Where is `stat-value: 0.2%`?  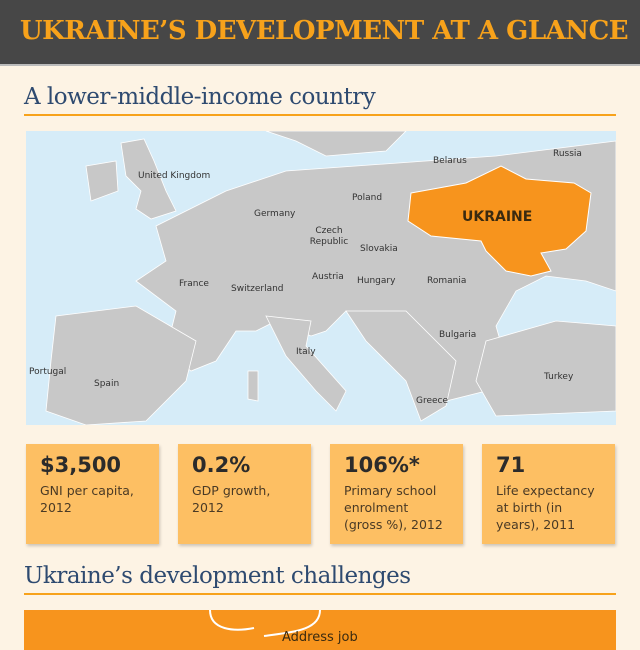 stat-value: 0.2% is located at coordinates (221, 465).